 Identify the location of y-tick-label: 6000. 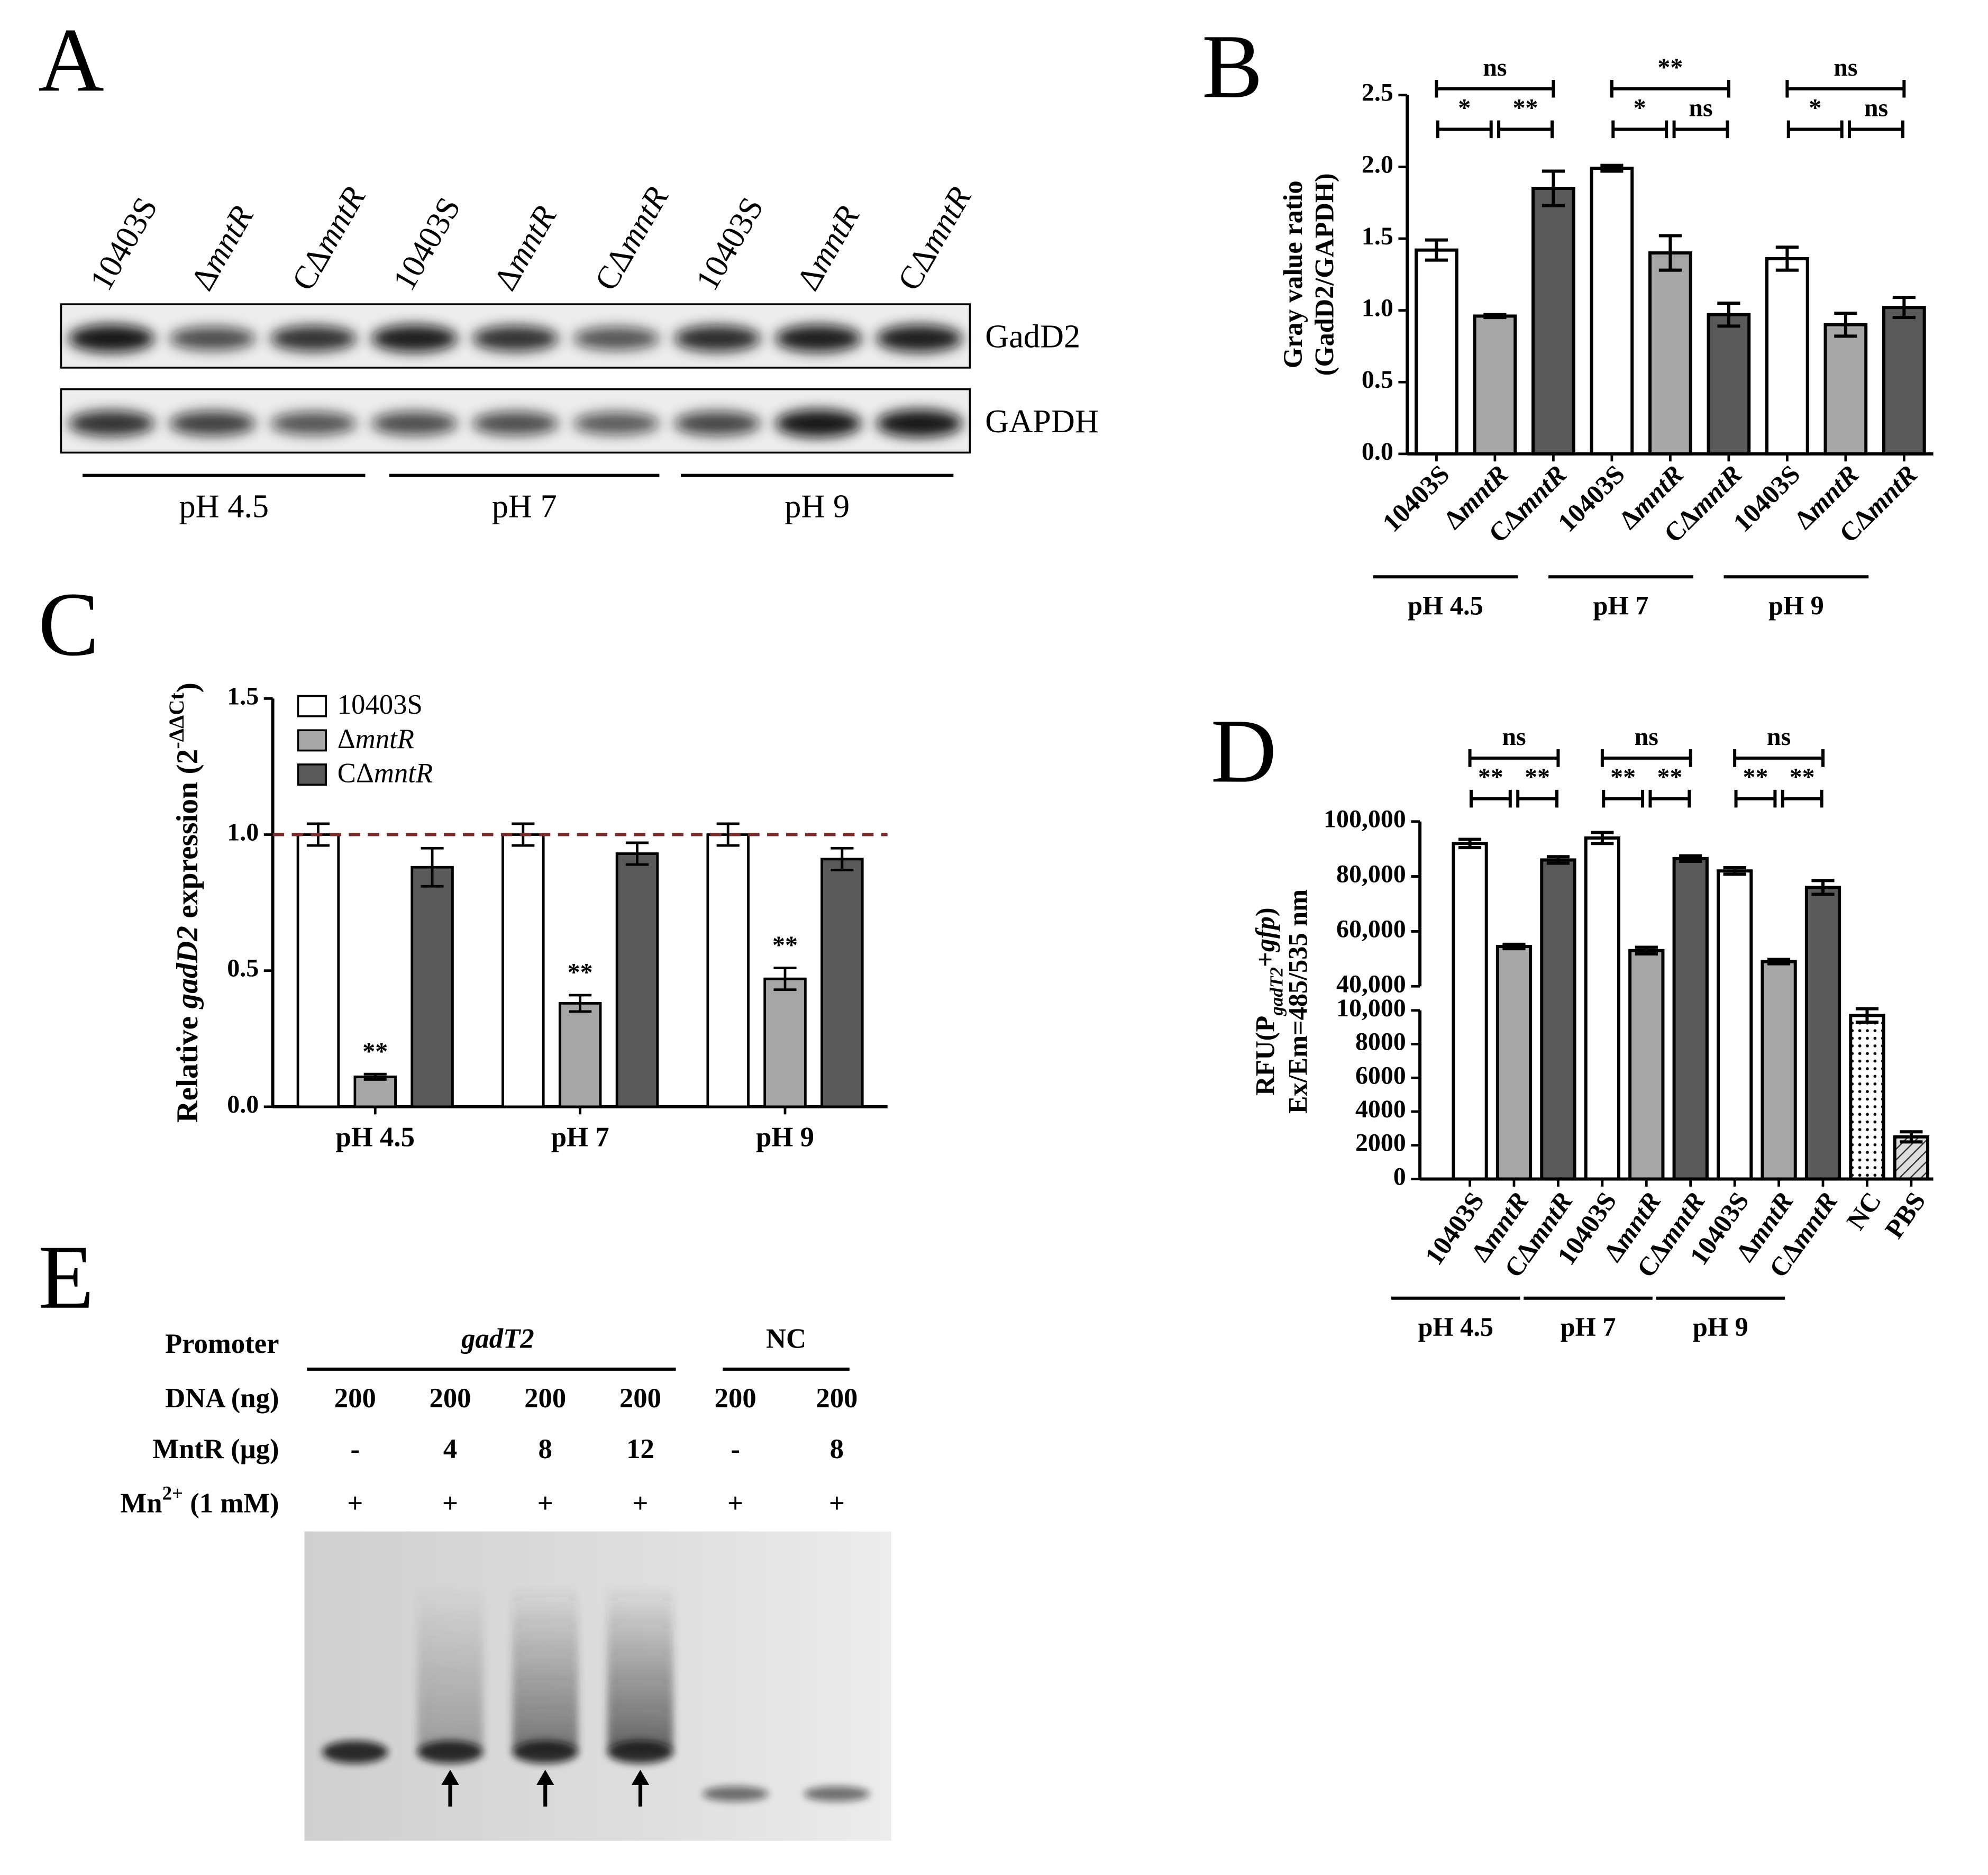
(1380, 1075).